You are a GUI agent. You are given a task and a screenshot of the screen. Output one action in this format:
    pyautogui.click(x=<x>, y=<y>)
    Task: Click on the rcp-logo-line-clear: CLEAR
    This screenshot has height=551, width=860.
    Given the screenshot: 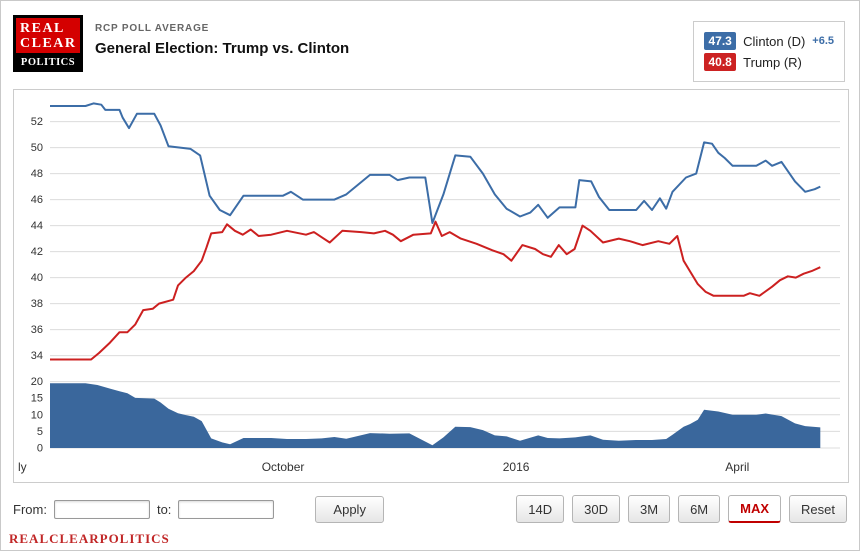 What is the action you would take?
    pyautogui.click(x=48, y=43)
    